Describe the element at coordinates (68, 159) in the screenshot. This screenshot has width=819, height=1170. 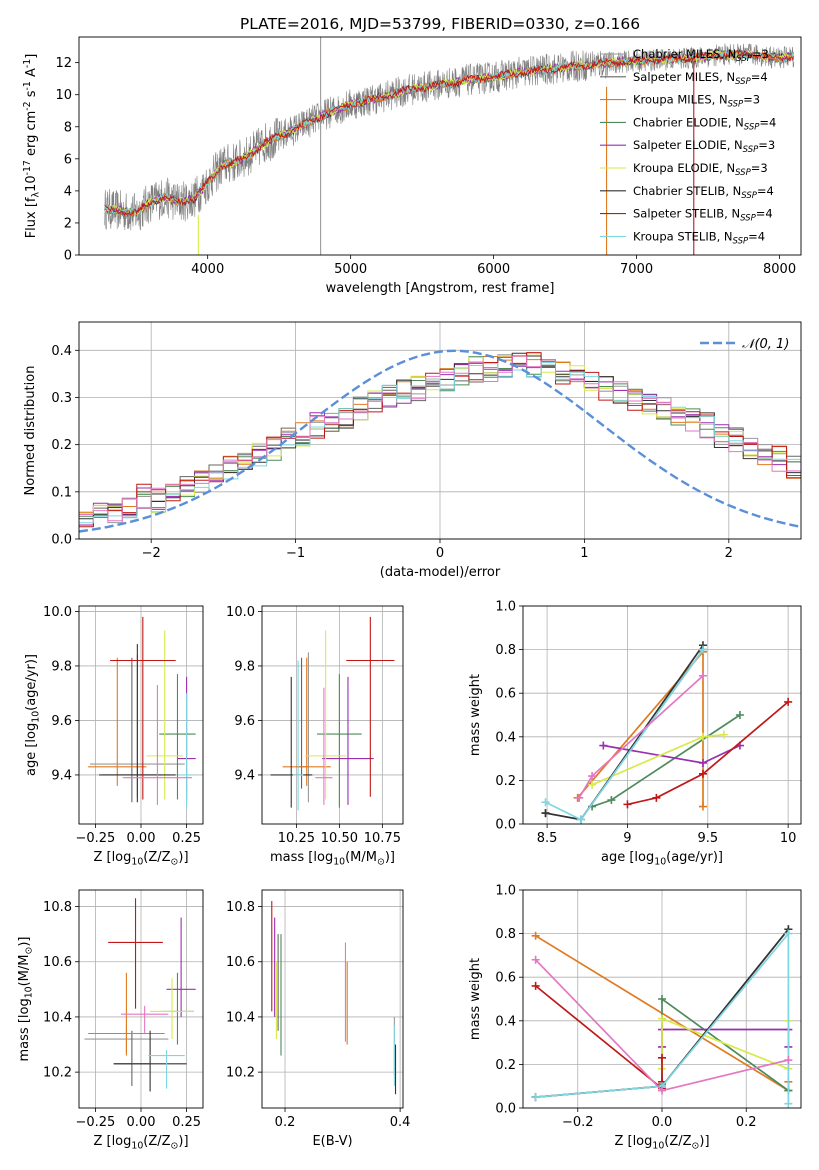
I see `y-tick-label: 6` at that location.